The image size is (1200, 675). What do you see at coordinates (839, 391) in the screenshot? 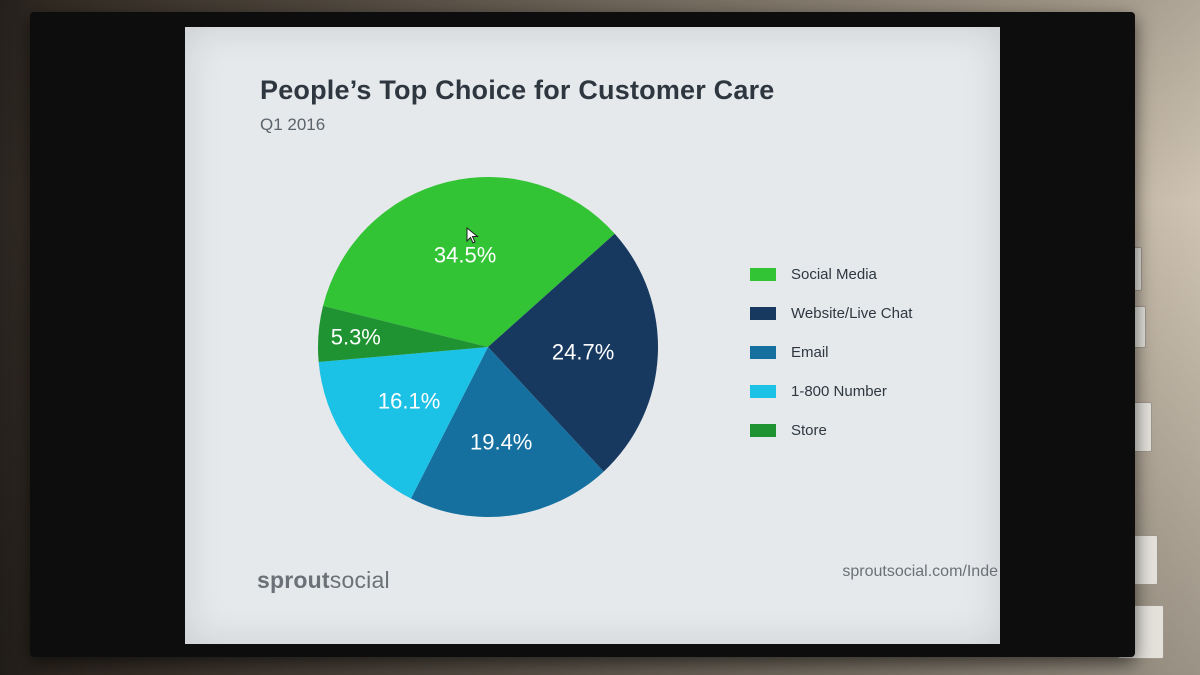
I see `legend-label-1800-number: 1-800 Number` at bounding box center [839, 391].